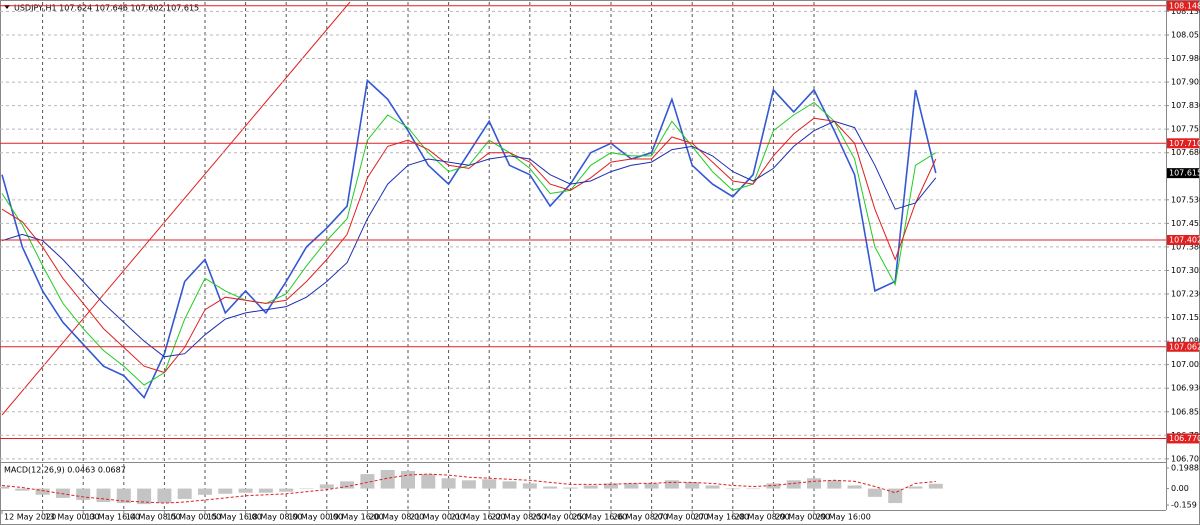 The height and width of the screenshot is (525, 1200). What do you see at coordinates (72, 517) in the screenshot?
I see `x-tick-label: 13 May 00:00` at bounding box center [72, 517].